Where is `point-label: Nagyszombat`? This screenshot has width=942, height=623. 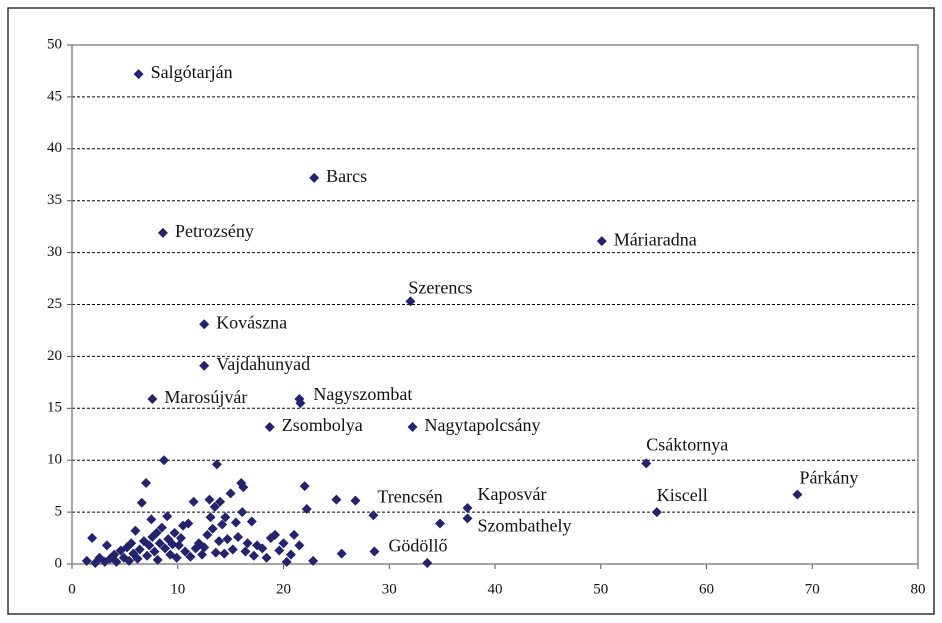 point-label: Nagyszombat is located at coordinates (362, 394).